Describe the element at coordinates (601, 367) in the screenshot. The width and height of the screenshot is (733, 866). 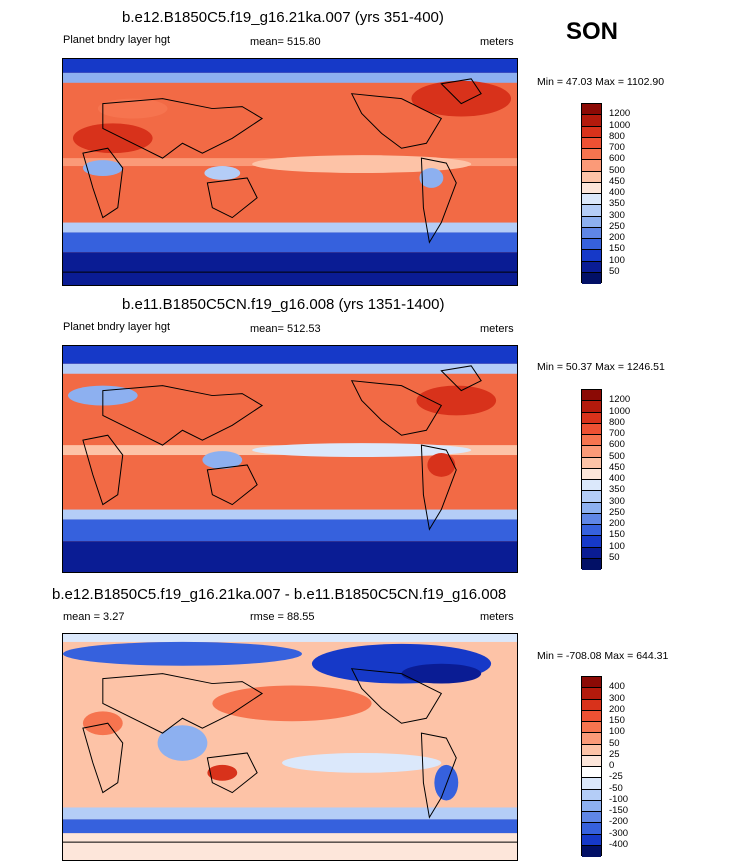
I see `min-max-label: Min = 50.37 Max = 1246.51` at that location.